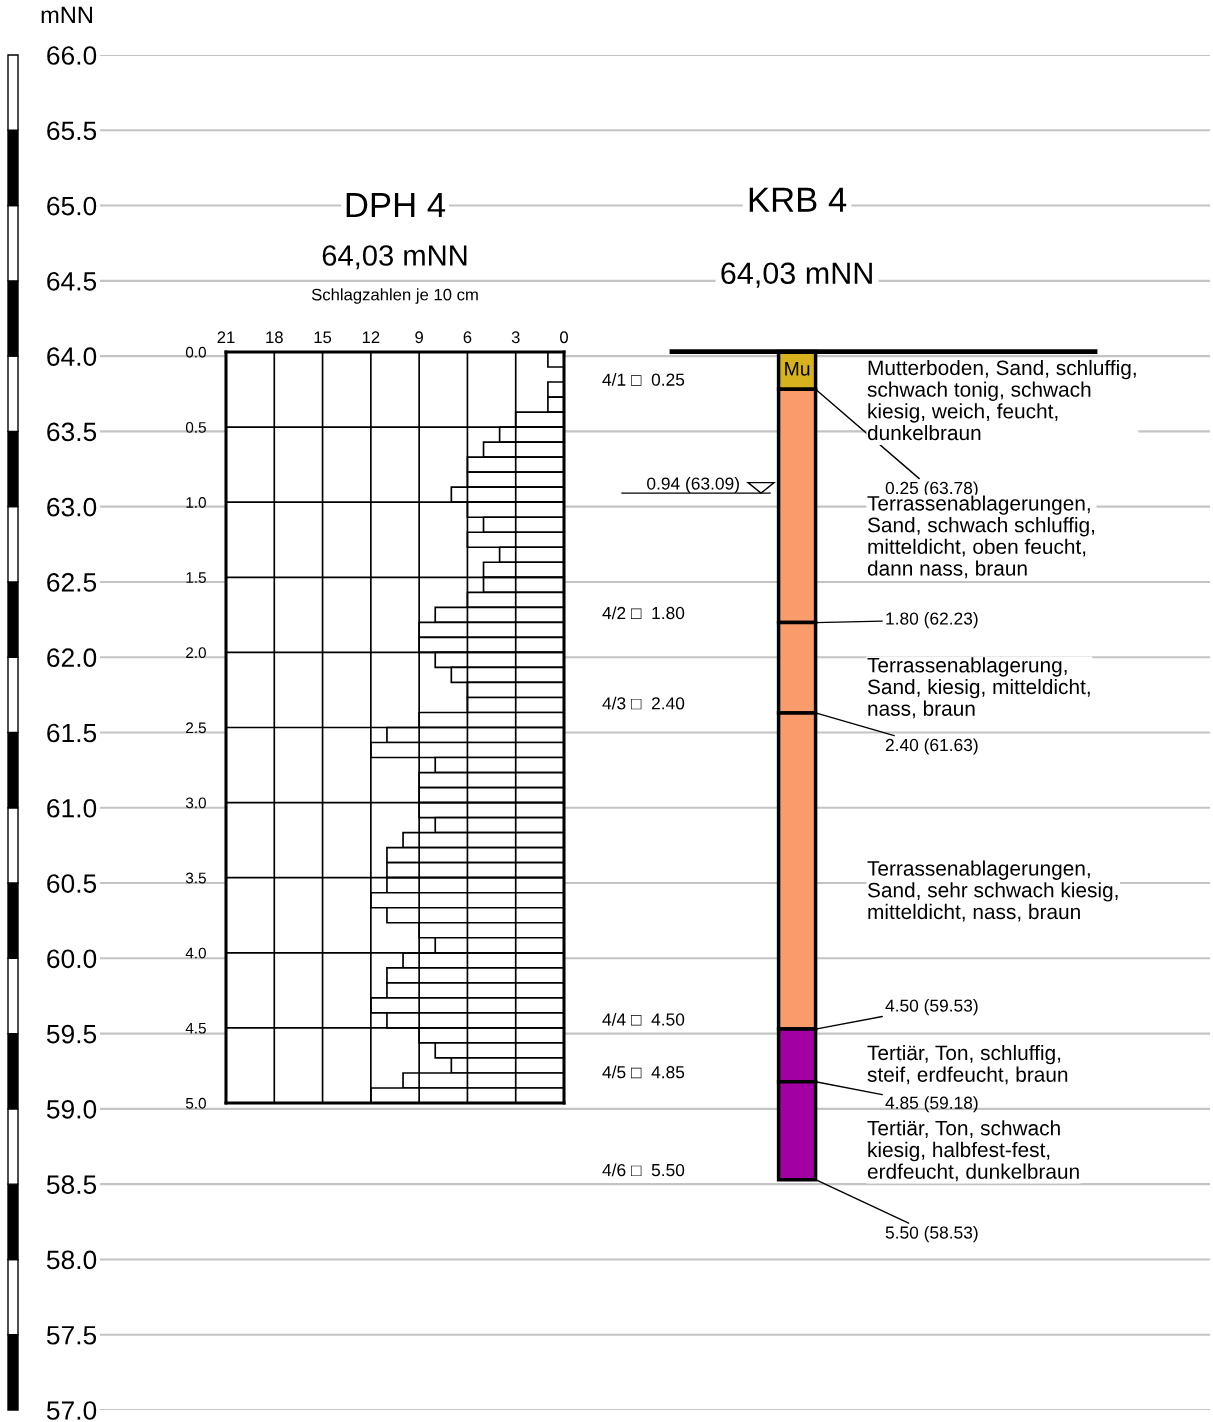 This screenshot has height=1422, width=1213. Describe the element at coordinates (978, 688) in the screenshot. I see `annotation: Terrassenablagerung, Sand, kiesig, mitteldicht, nass, braun` at that location.